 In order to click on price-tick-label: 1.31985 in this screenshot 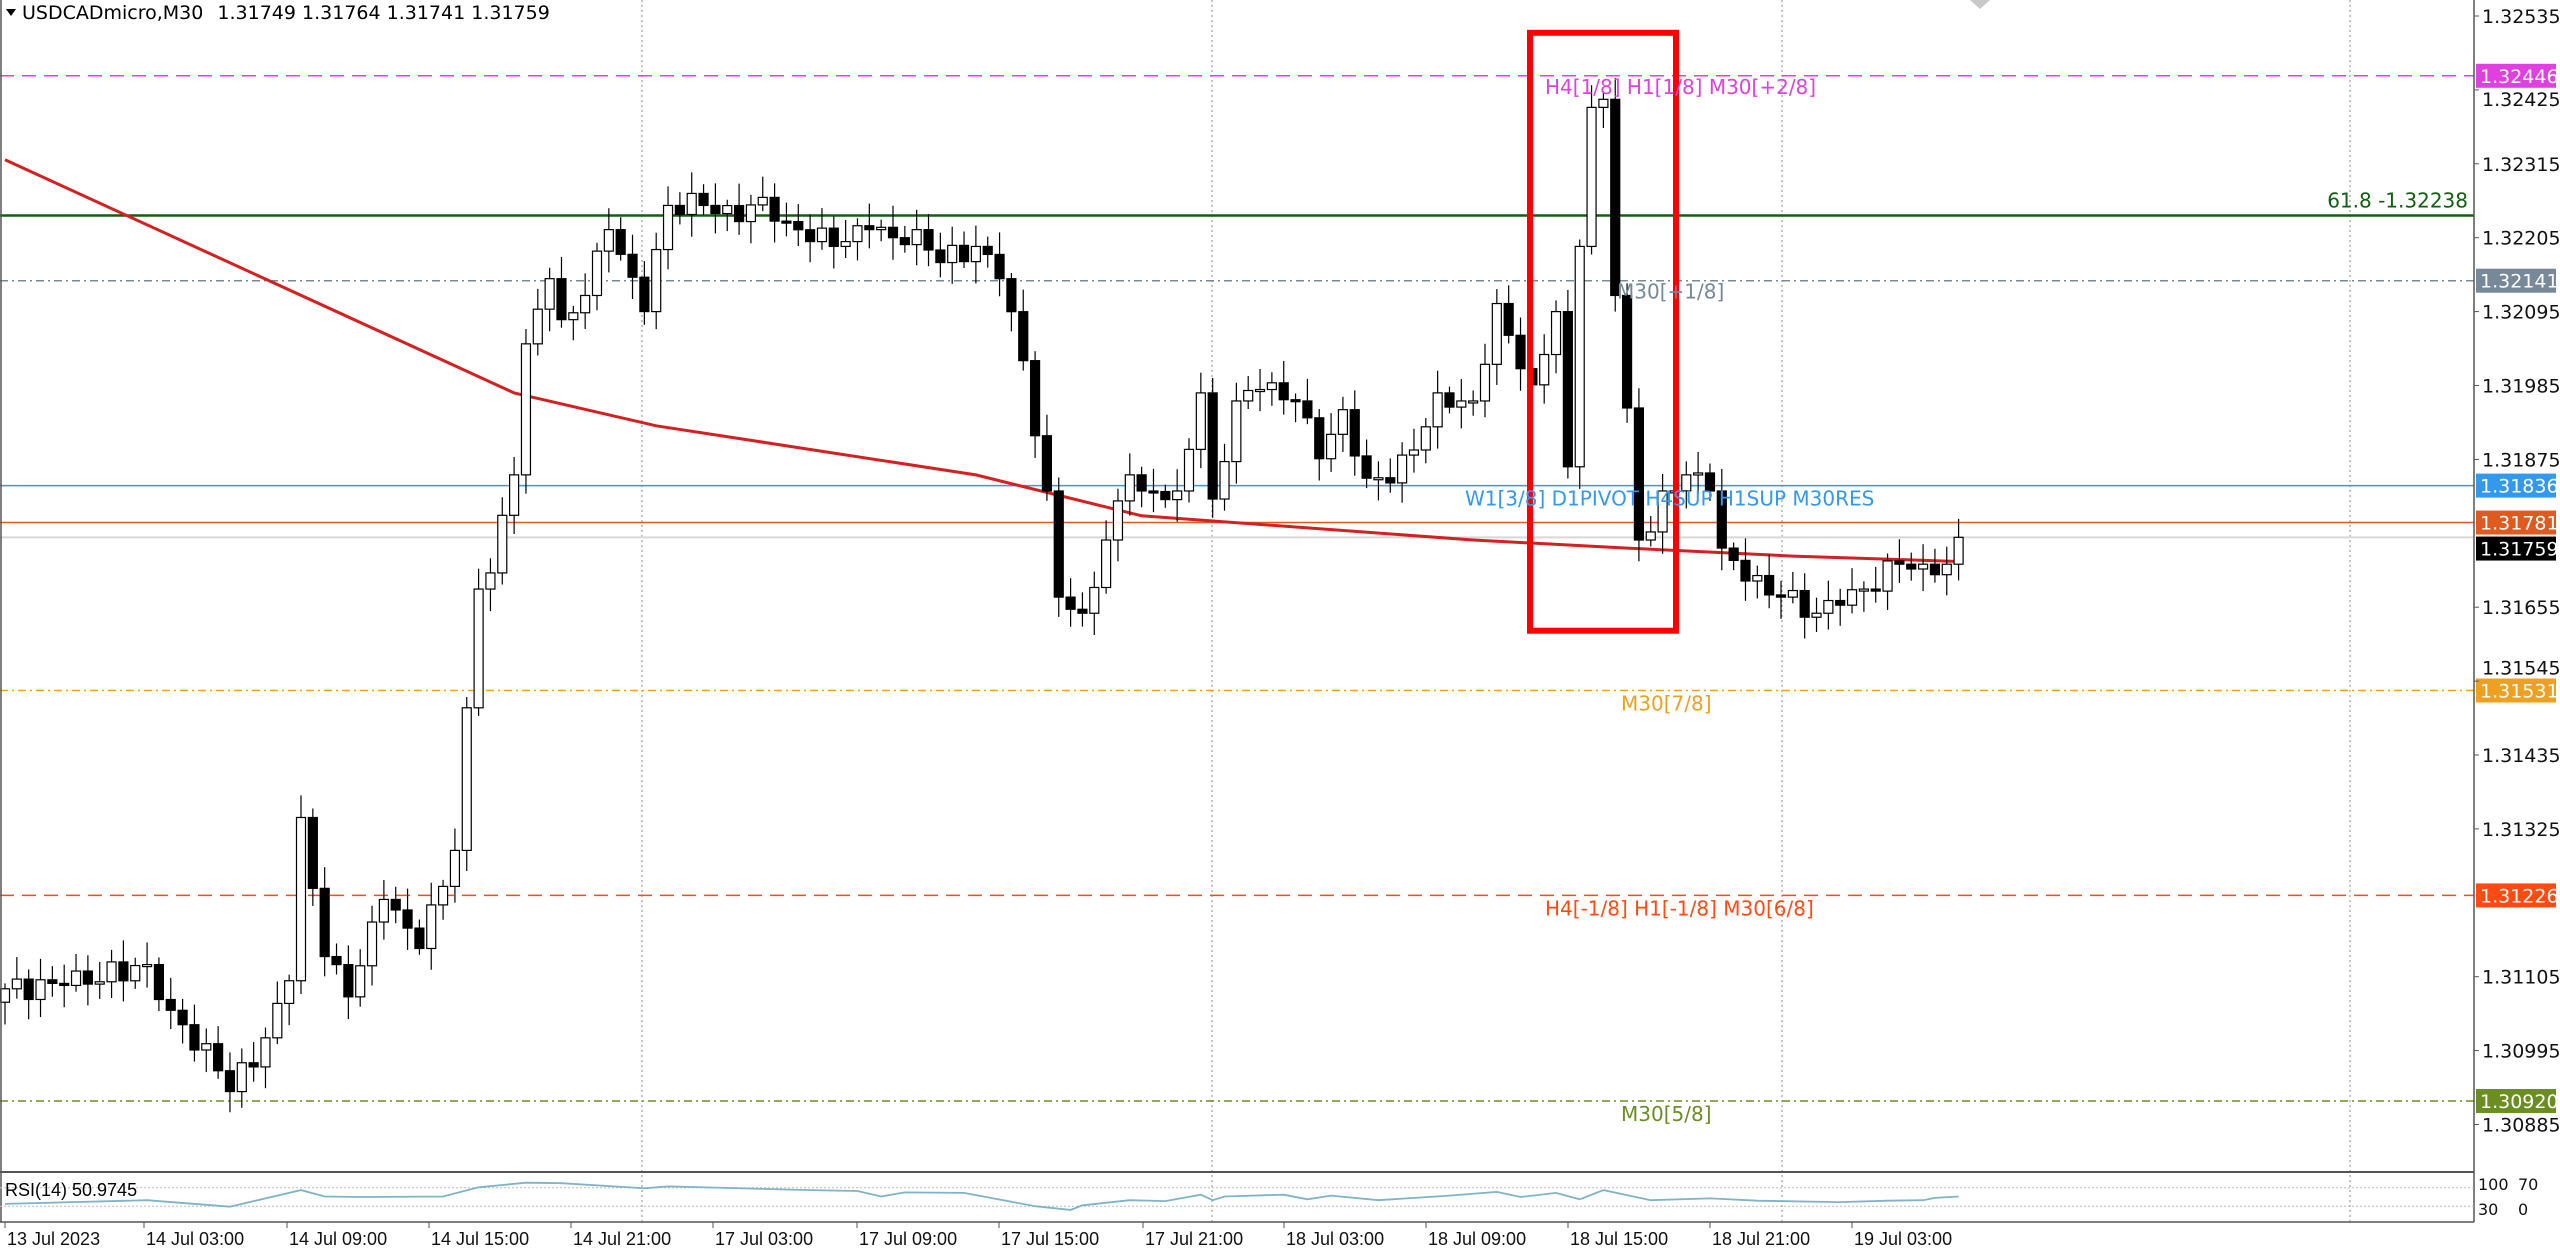, I will do `click(2521, 387)`.